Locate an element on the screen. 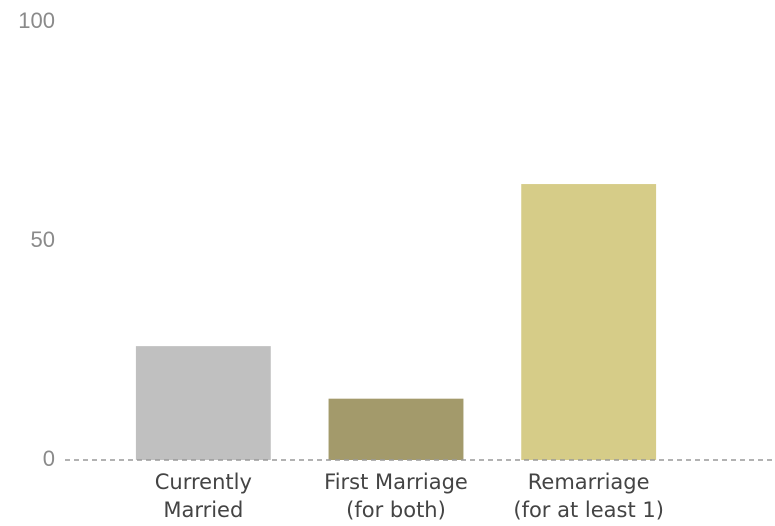  x-tick-label: Remarriage (for at least 1) is located at coordinates (588, 496).